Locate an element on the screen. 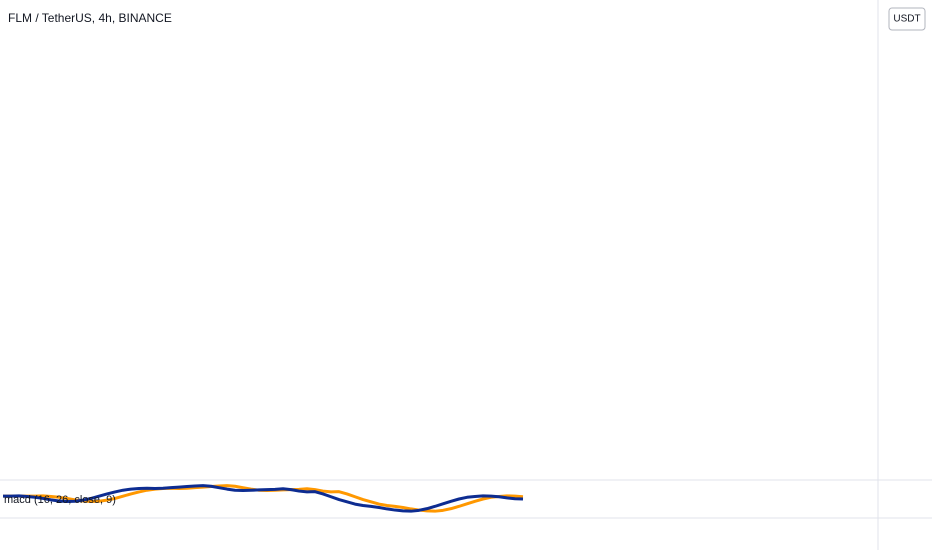 The image size is (932, 555). plot is located at coordinates (263, 498).